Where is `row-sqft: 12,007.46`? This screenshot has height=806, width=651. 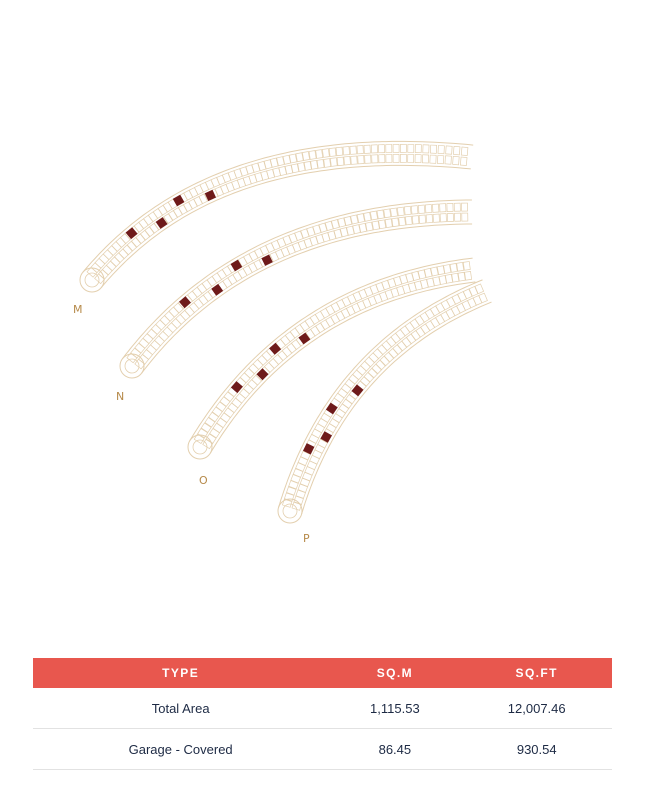 row-sqft: 12,007.46 is located at coordinates (536, 708).